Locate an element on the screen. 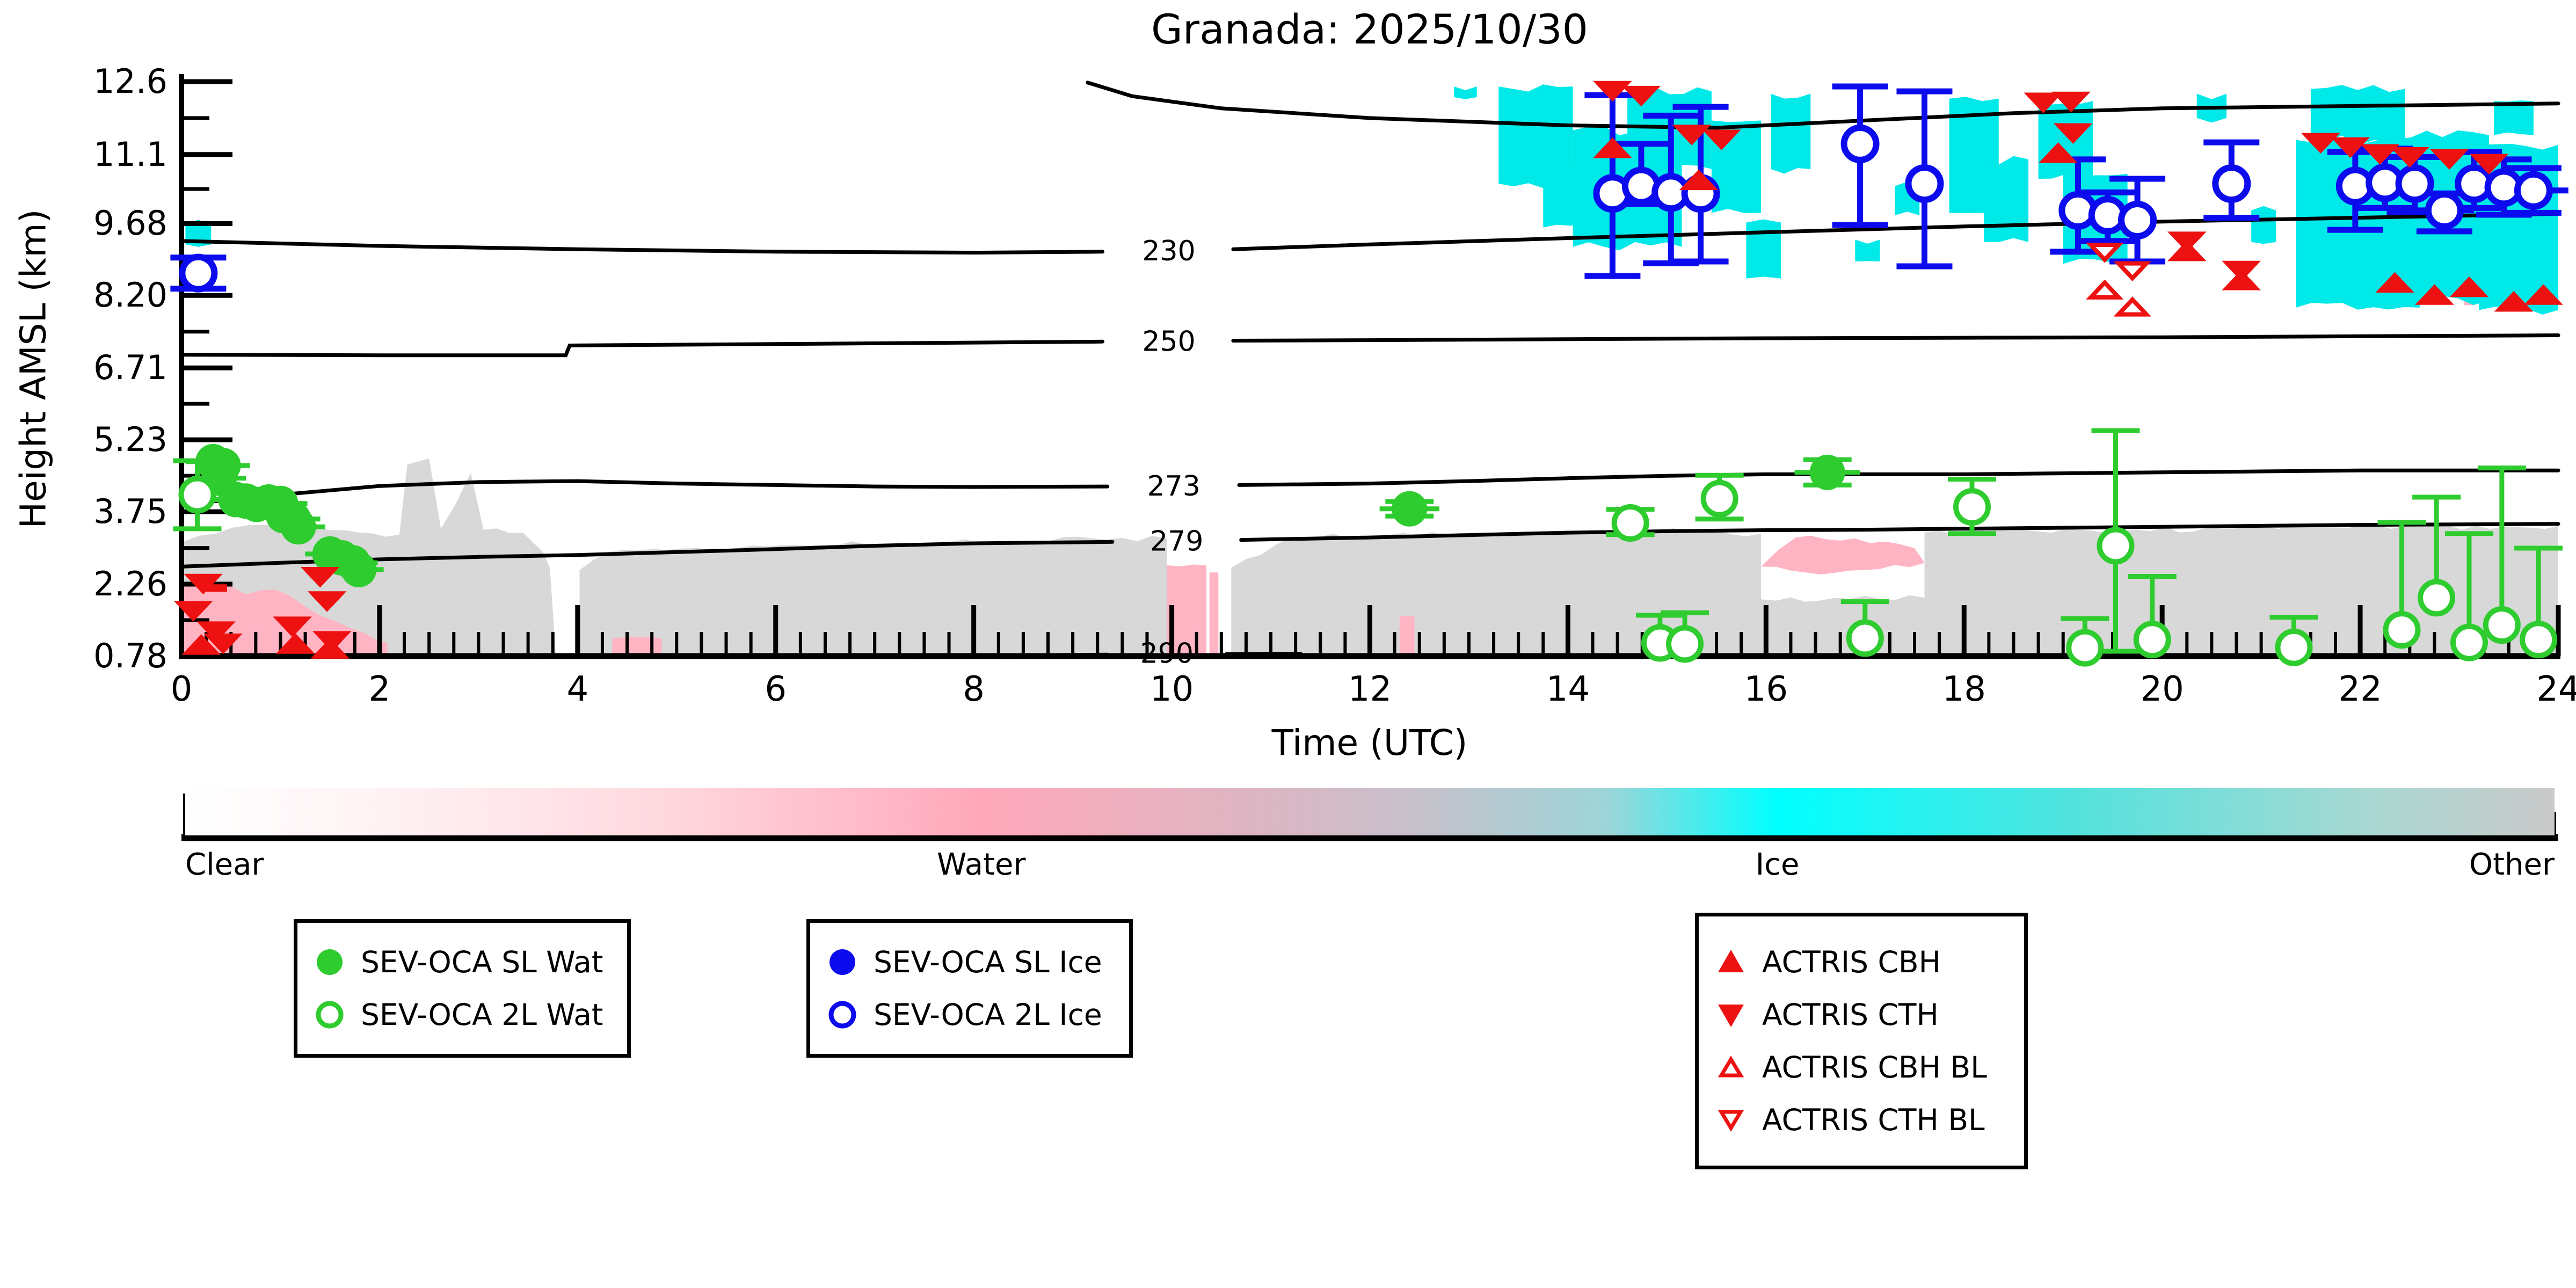  legend-label: ACTRIS CTH BL is located at coordinates (1873, 1120).